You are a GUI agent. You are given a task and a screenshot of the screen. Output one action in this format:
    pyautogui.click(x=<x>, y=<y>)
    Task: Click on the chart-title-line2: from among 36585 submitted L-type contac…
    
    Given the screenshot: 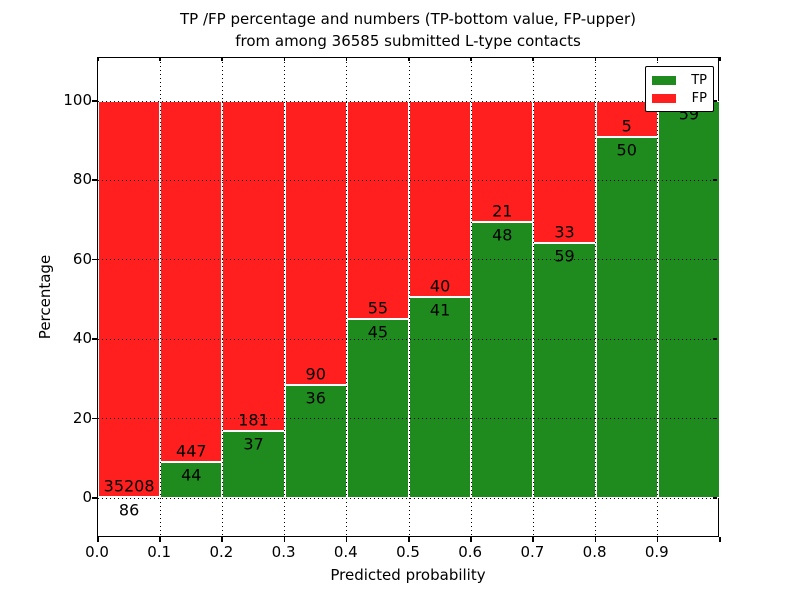 What is the action you would take?
    pyautogui.click(x=408, y=41)
    